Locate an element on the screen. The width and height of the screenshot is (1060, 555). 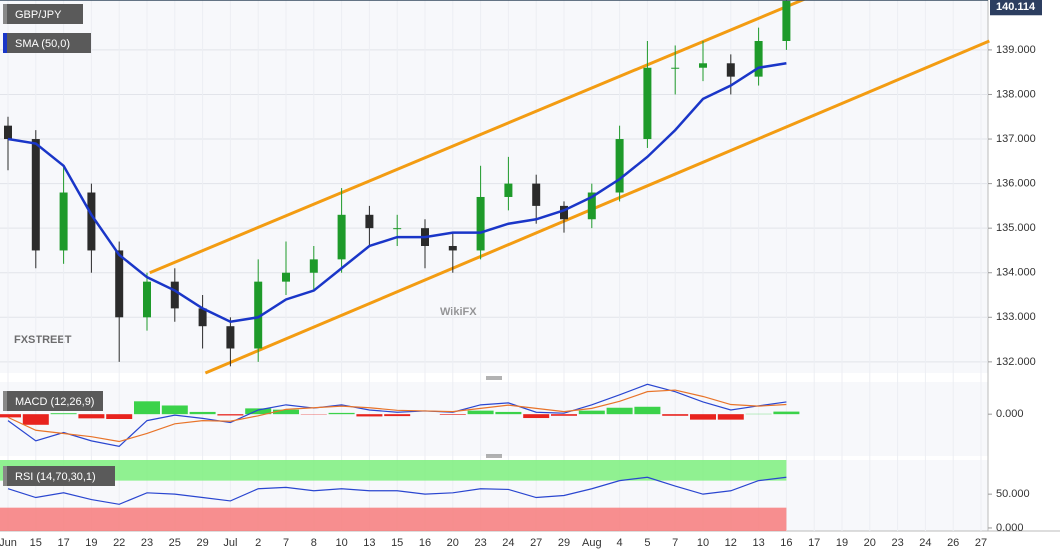
last-price-box is located at coordinates (1016, 8).